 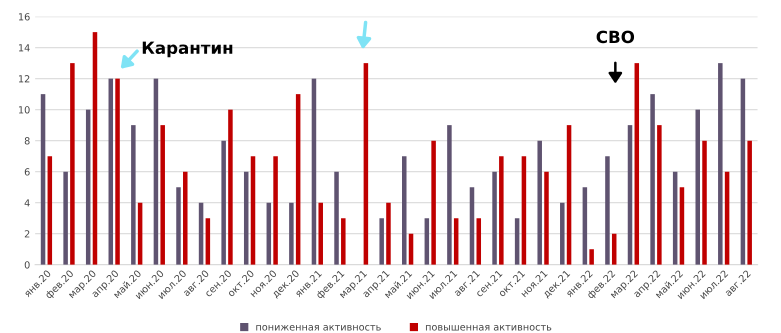 What do you see at coordinates (27, 172) in the screenshot?
I see `y-tick-label: 6` at bounding box center [27, 172].